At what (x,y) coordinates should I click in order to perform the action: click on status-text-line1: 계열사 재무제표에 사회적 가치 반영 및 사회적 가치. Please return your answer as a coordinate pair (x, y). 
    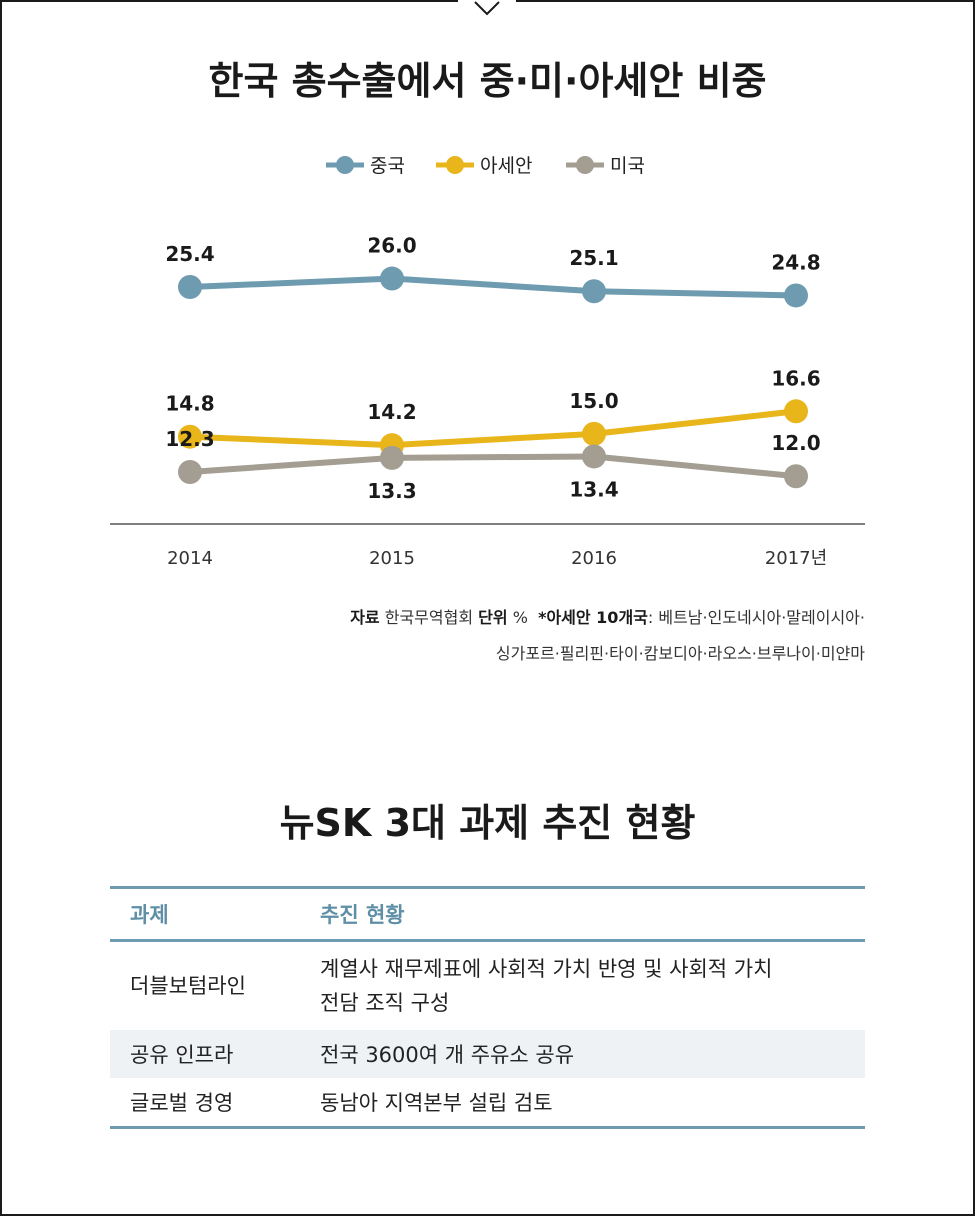
    Looking at the image, I should click on (546, 969).